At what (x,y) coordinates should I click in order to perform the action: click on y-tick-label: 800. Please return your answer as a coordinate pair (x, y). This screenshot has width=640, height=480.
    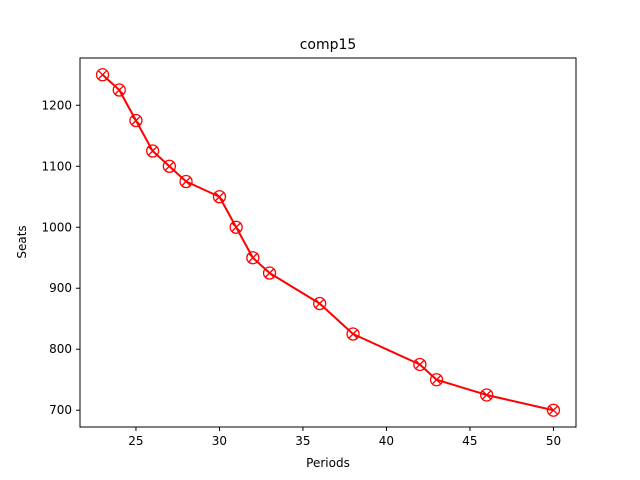
    Looking at the image, I should click on (60, 349).